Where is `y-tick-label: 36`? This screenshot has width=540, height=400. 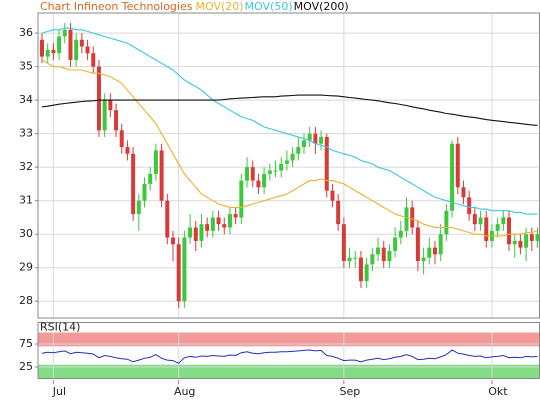 y-tick-label: 36 is located at coordinates (26, 32).